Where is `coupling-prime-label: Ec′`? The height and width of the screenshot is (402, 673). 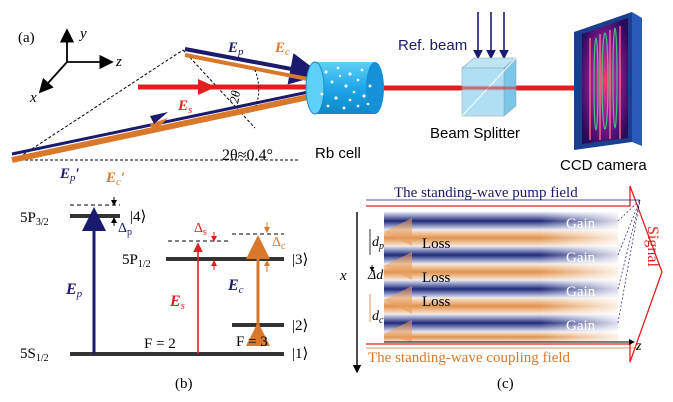
coupling-prime-label: Ec′ is located at coordinates (115, 179).